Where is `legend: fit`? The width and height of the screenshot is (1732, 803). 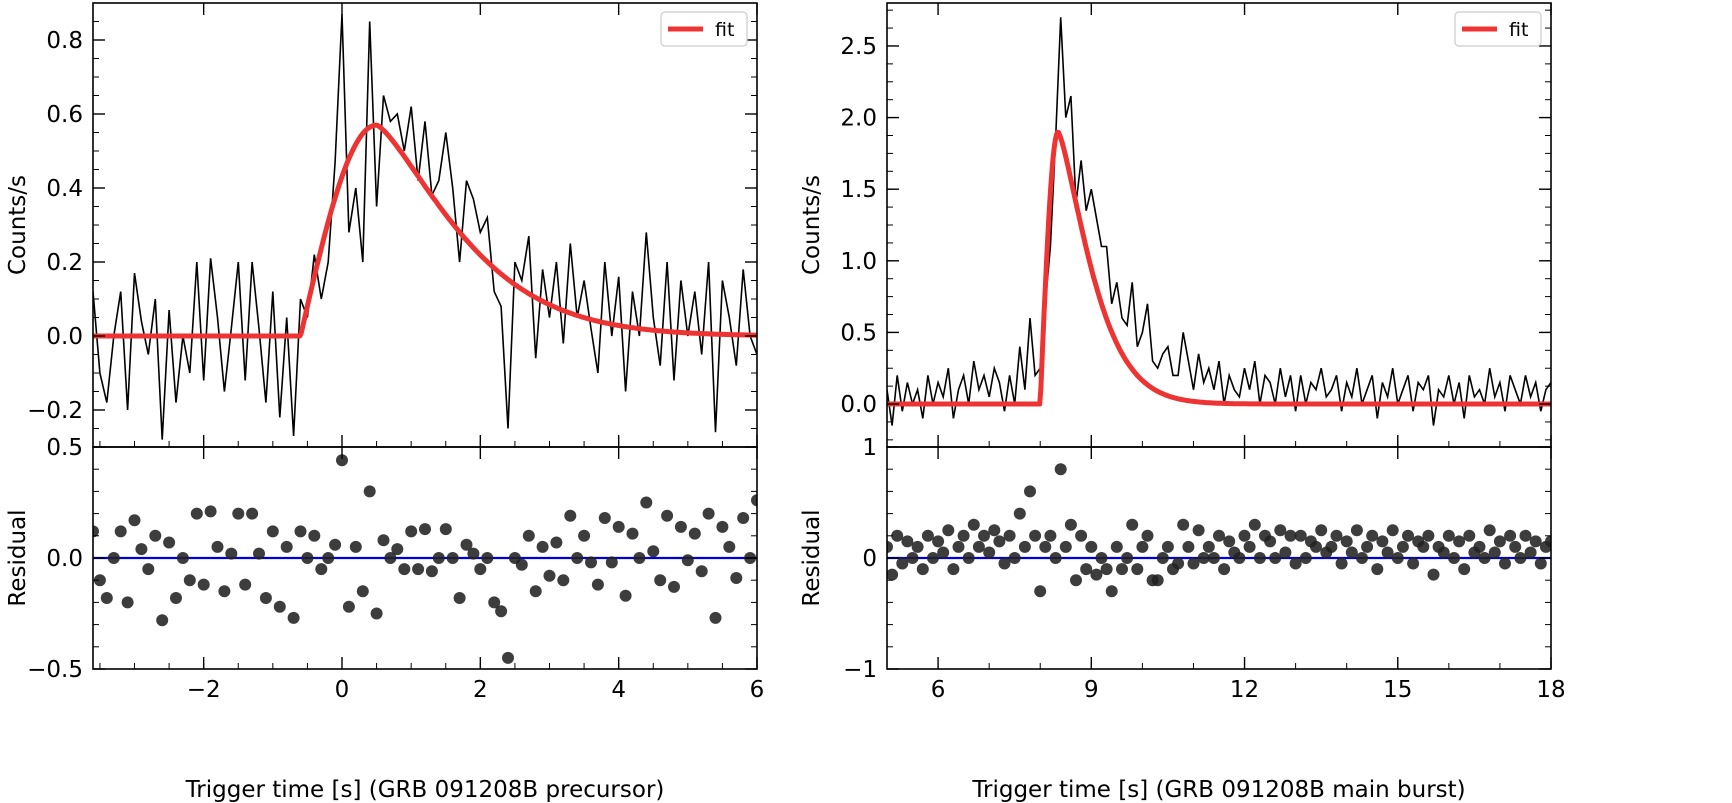 legend: fit is located at coordinates (704, 29).